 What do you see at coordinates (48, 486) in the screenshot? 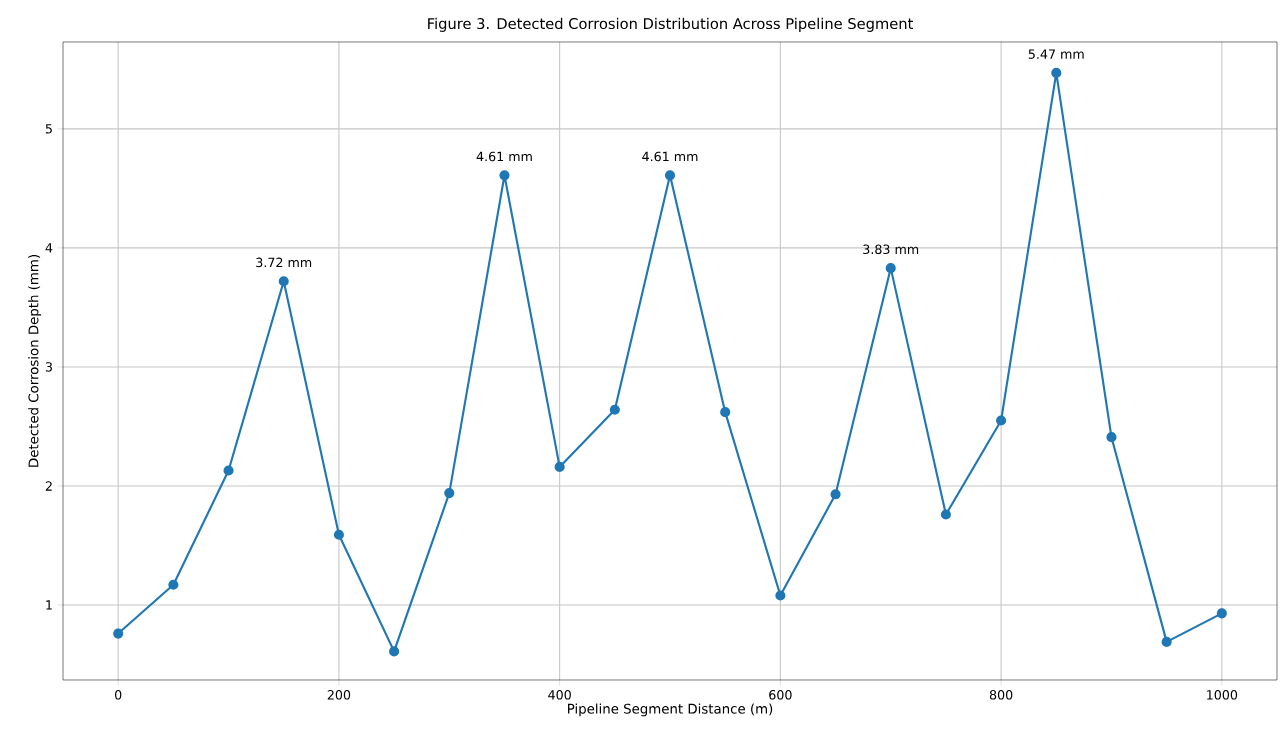
I see `y-tick-label: 2` at bounding box center [48, 486].